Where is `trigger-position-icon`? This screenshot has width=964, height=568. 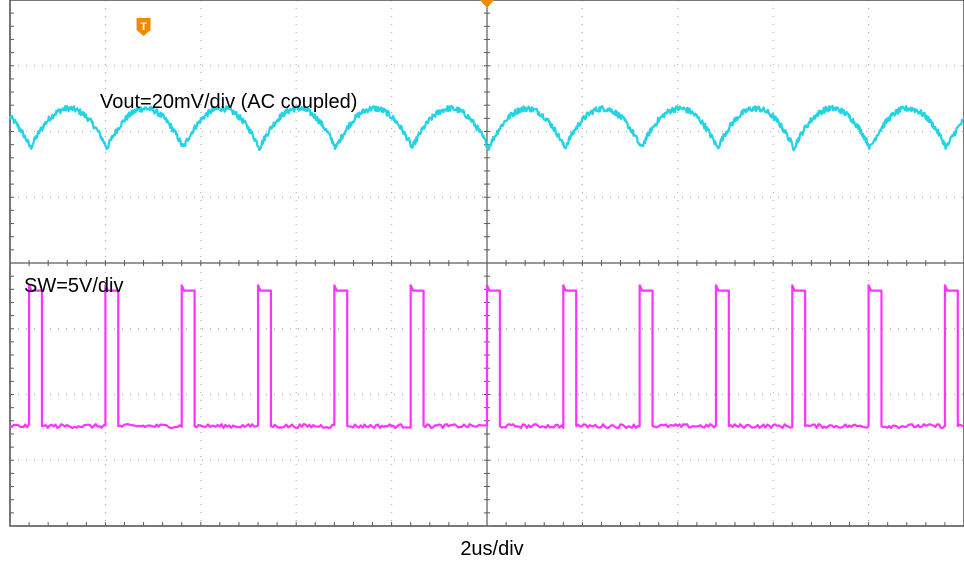 trigger-position-icon is located at coordinates (487, 4).